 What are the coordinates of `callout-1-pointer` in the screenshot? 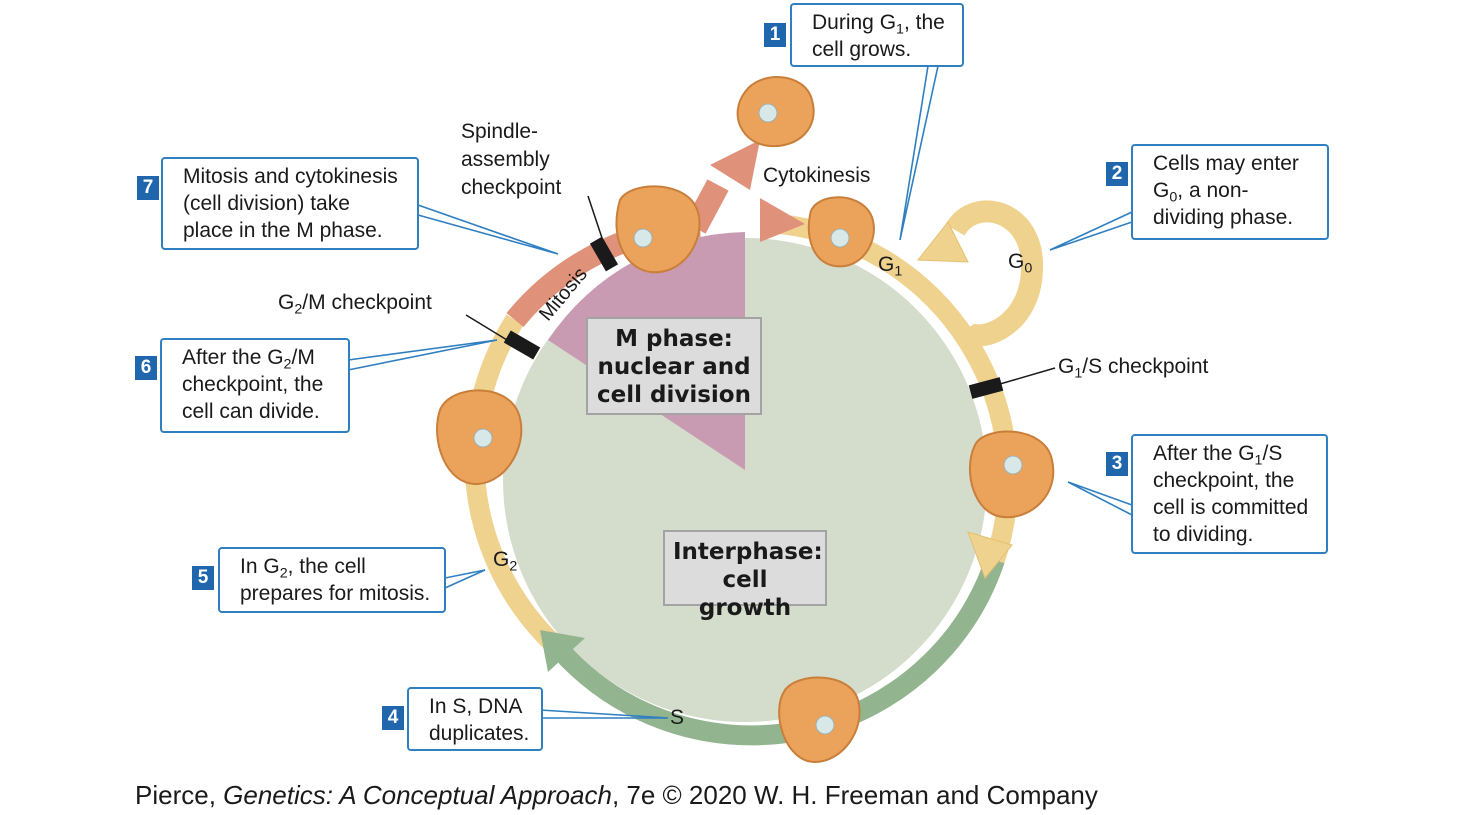 It's located at (919, 153).